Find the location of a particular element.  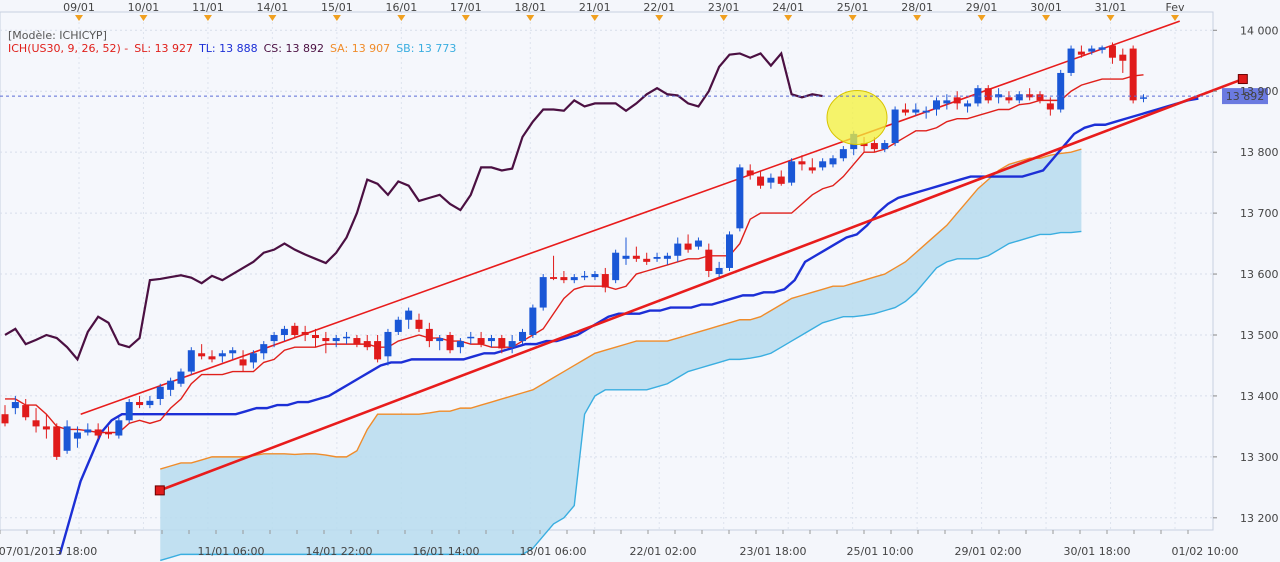

legend-sl: SL: 13 927 is located at coordinates (163, 48).